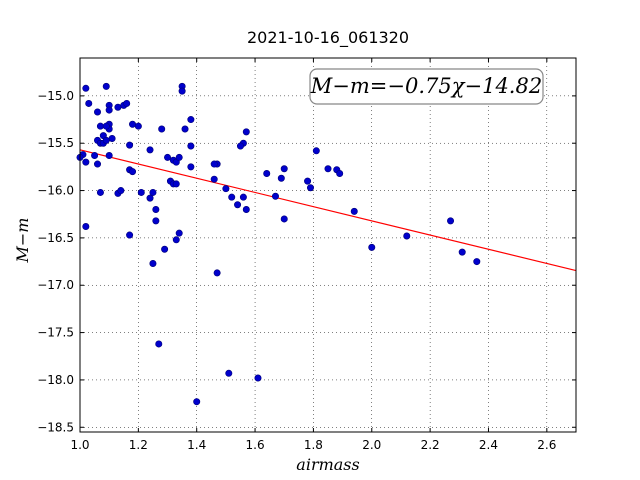 This screenshot has width=640, height=480. I want to click on x-tick-label: 1.0, so click(79, 445).